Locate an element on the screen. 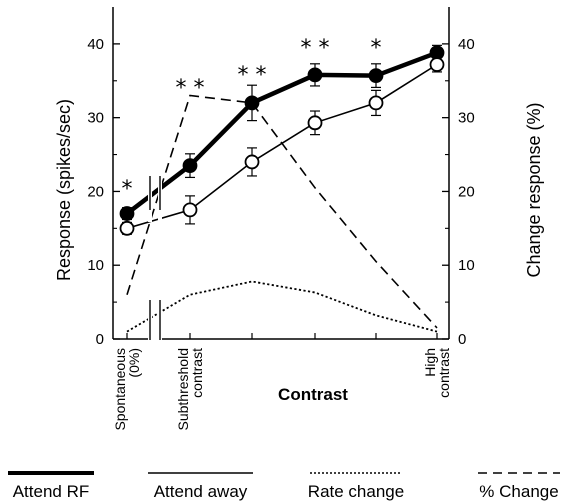 The image size is (574, 503). significance-markers: * * * * * * * * is located at coordinates (252, 119).